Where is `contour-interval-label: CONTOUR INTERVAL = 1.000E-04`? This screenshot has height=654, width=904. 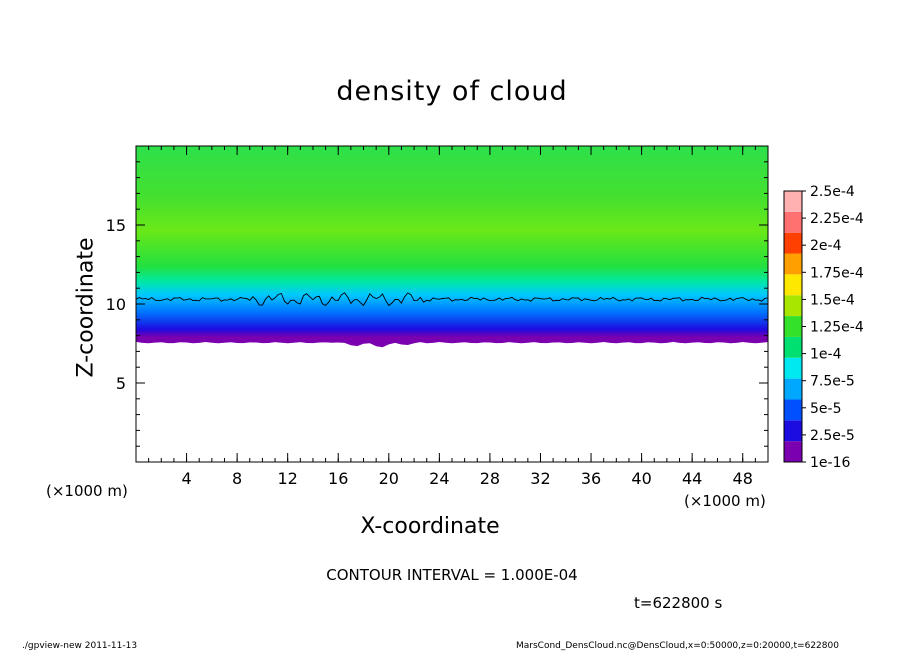 contour-interval-label: CONTOUR INTERVAL = 1.000E-04 is located at coordinates (452, 575).